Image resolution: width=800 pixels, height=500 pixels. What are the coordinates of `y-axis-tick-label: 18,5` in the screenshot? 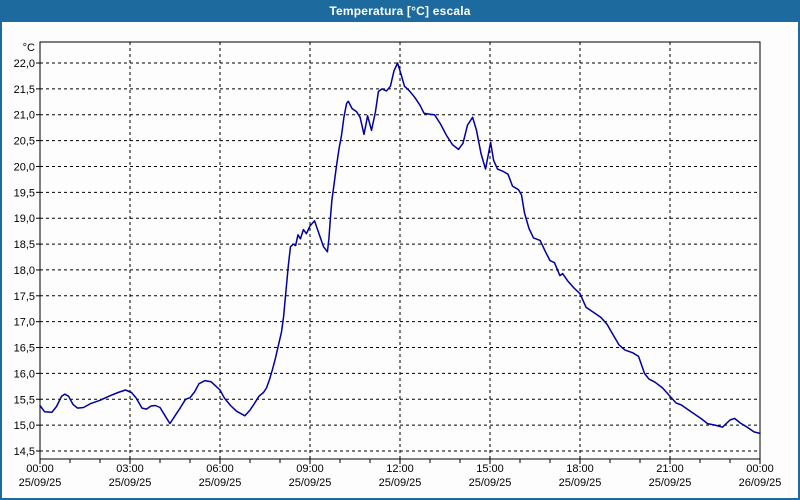 It's located at (24, 245).